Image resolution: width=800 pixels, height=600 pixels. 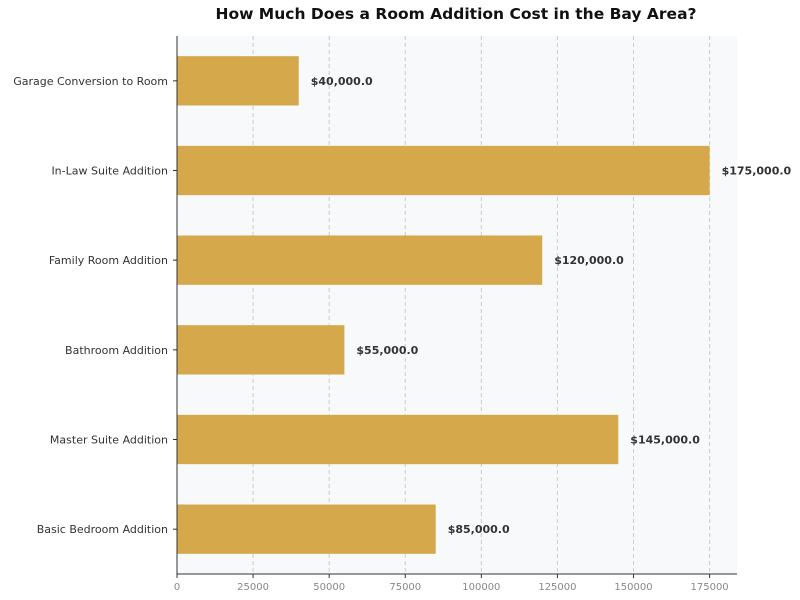 I want to click on category-label: Bathroom Addition, so click(x=116, y=350).